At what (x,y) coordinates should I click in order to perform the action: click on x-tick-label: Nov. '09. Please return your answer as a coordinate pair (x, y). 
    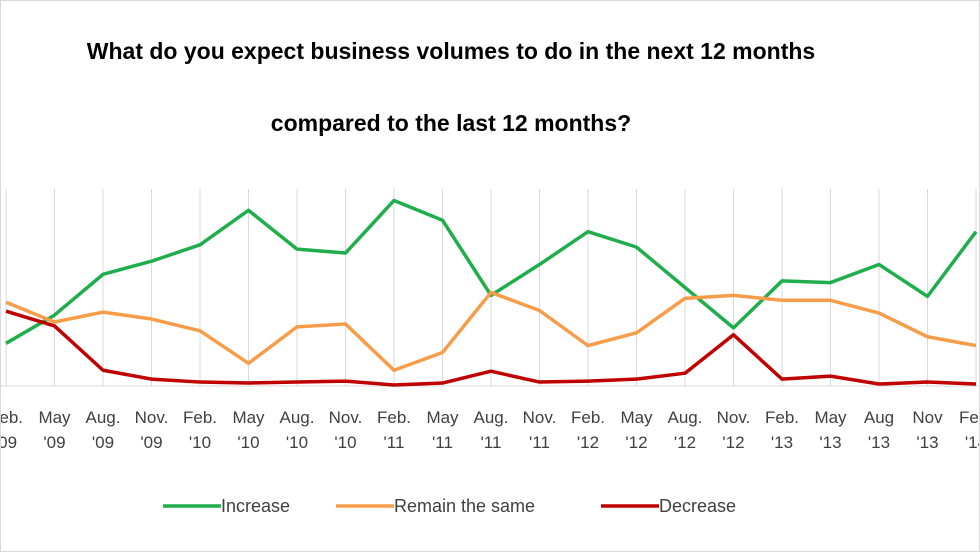
    Looking at the image, I should click on (151, 430).